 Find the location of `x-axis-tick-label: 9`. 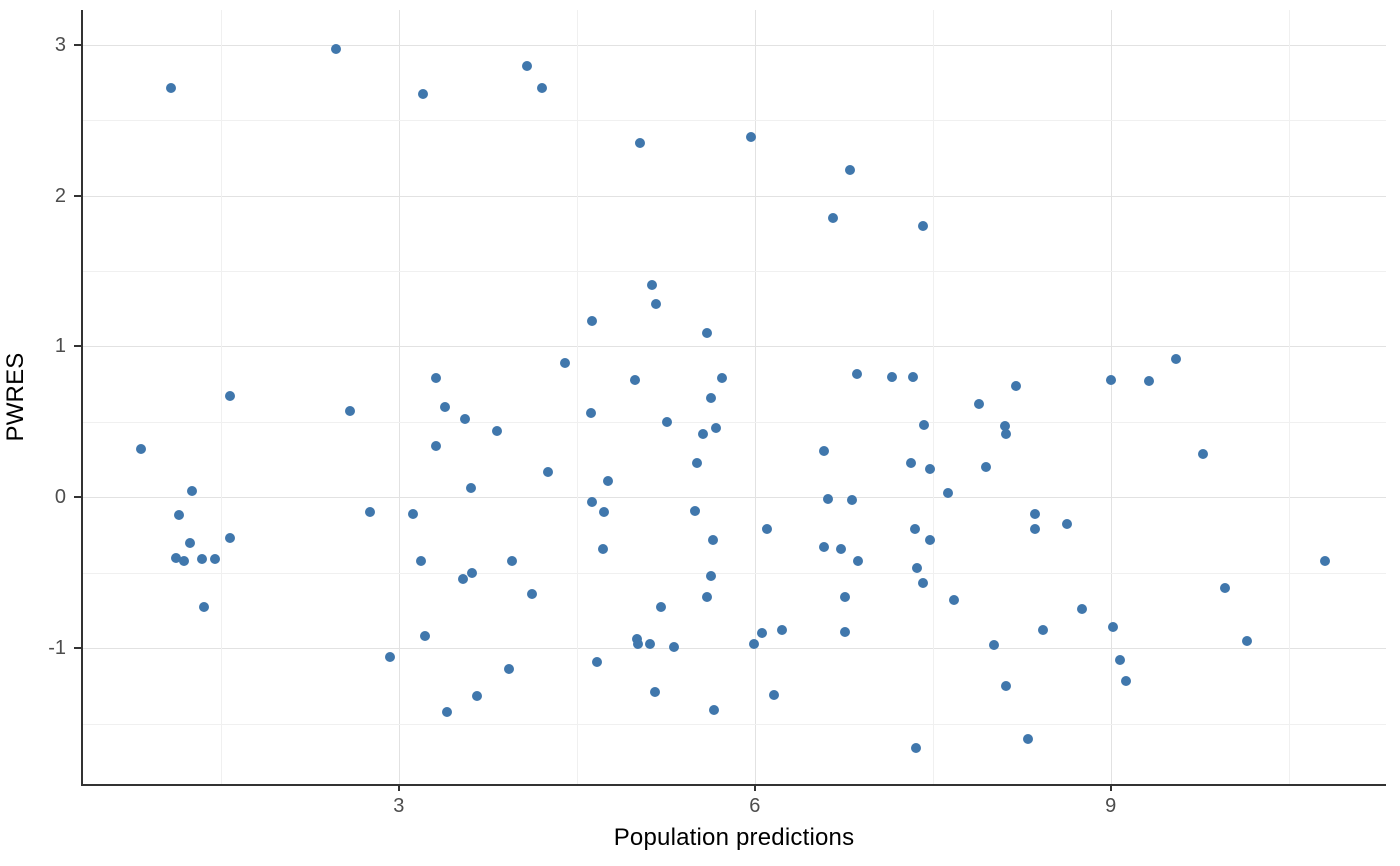

x-axis-tick-label: 9 is located at coordinates (1111, 806).